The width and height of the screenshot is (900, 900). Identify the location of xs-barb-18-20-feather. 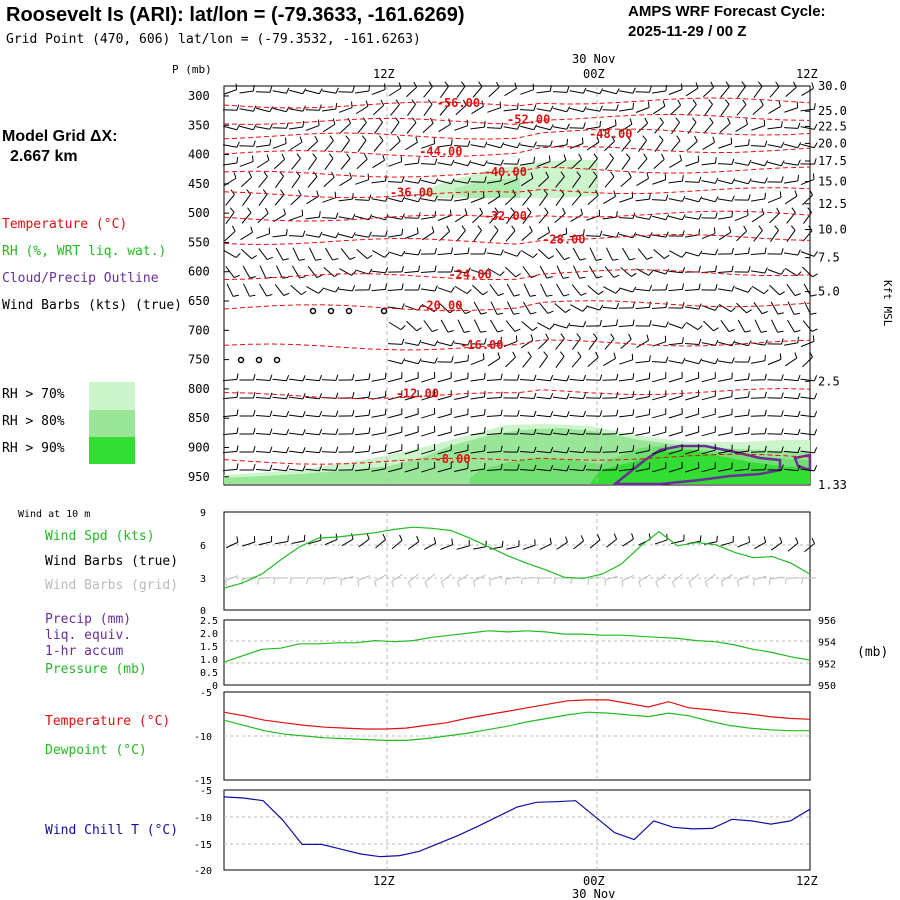
(568, 414).